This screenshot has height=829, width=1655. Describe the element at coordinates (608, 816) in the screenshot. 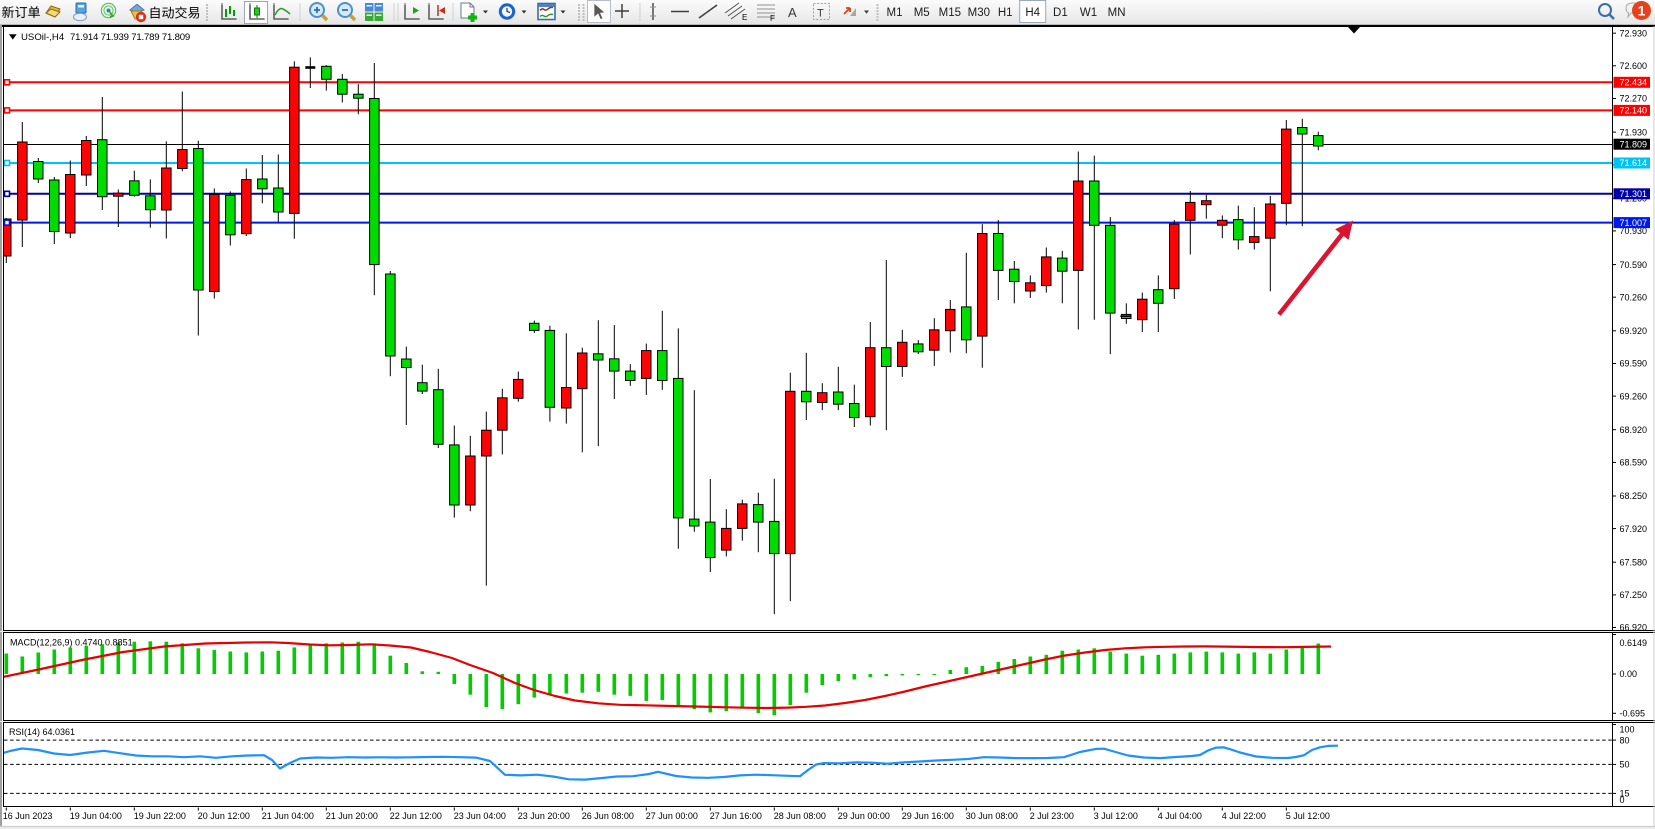

I see `svg-text: 26 Jun 08:00` at that location.